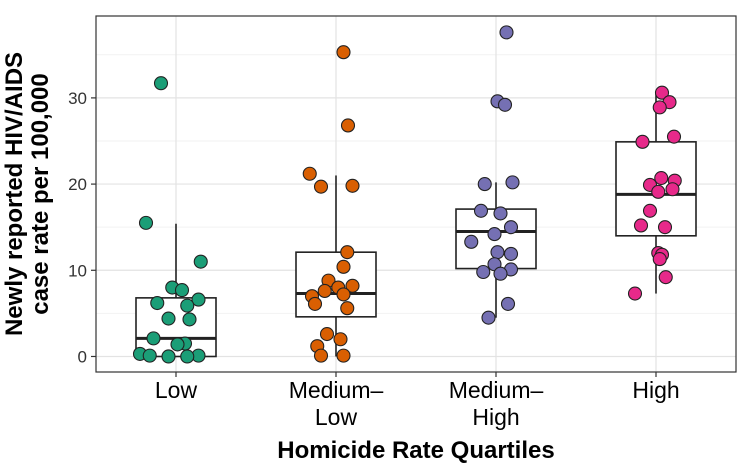 Image resolution: width=750 pixels, height=471 pixels. I want to click on y-tick-label: 30, so click(77, 98).